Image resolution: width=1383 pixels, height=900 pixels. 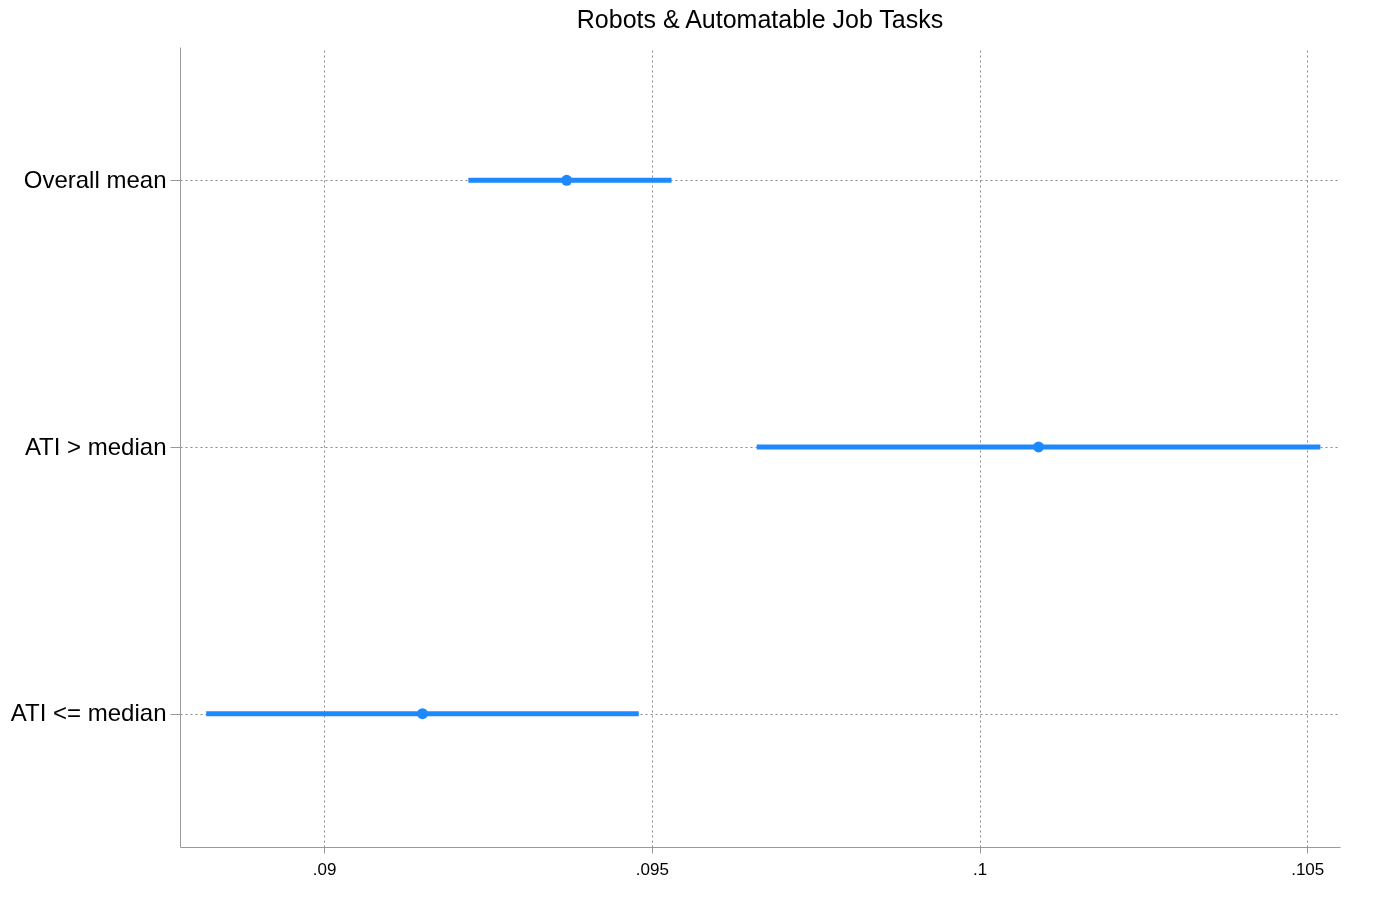 What do you see at coordinates (95, 179) in the screenshot?
I see `y-tick-label: Overall mean` at bounding box center [95, 179].